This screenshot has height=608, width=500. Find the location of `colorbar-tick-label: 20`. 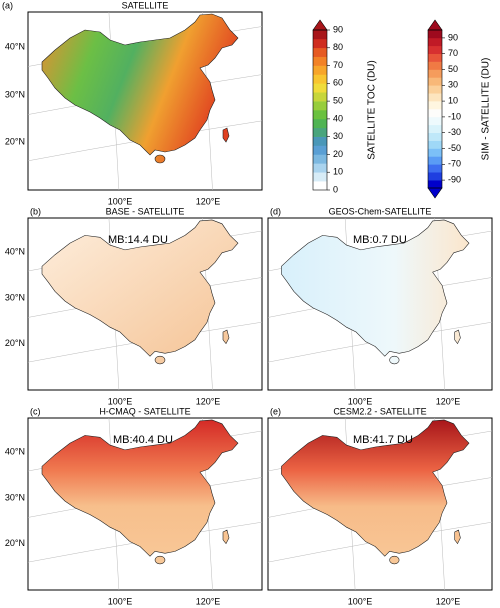

colorbar-tick-label: 20 is located at coordinates (338, 154).